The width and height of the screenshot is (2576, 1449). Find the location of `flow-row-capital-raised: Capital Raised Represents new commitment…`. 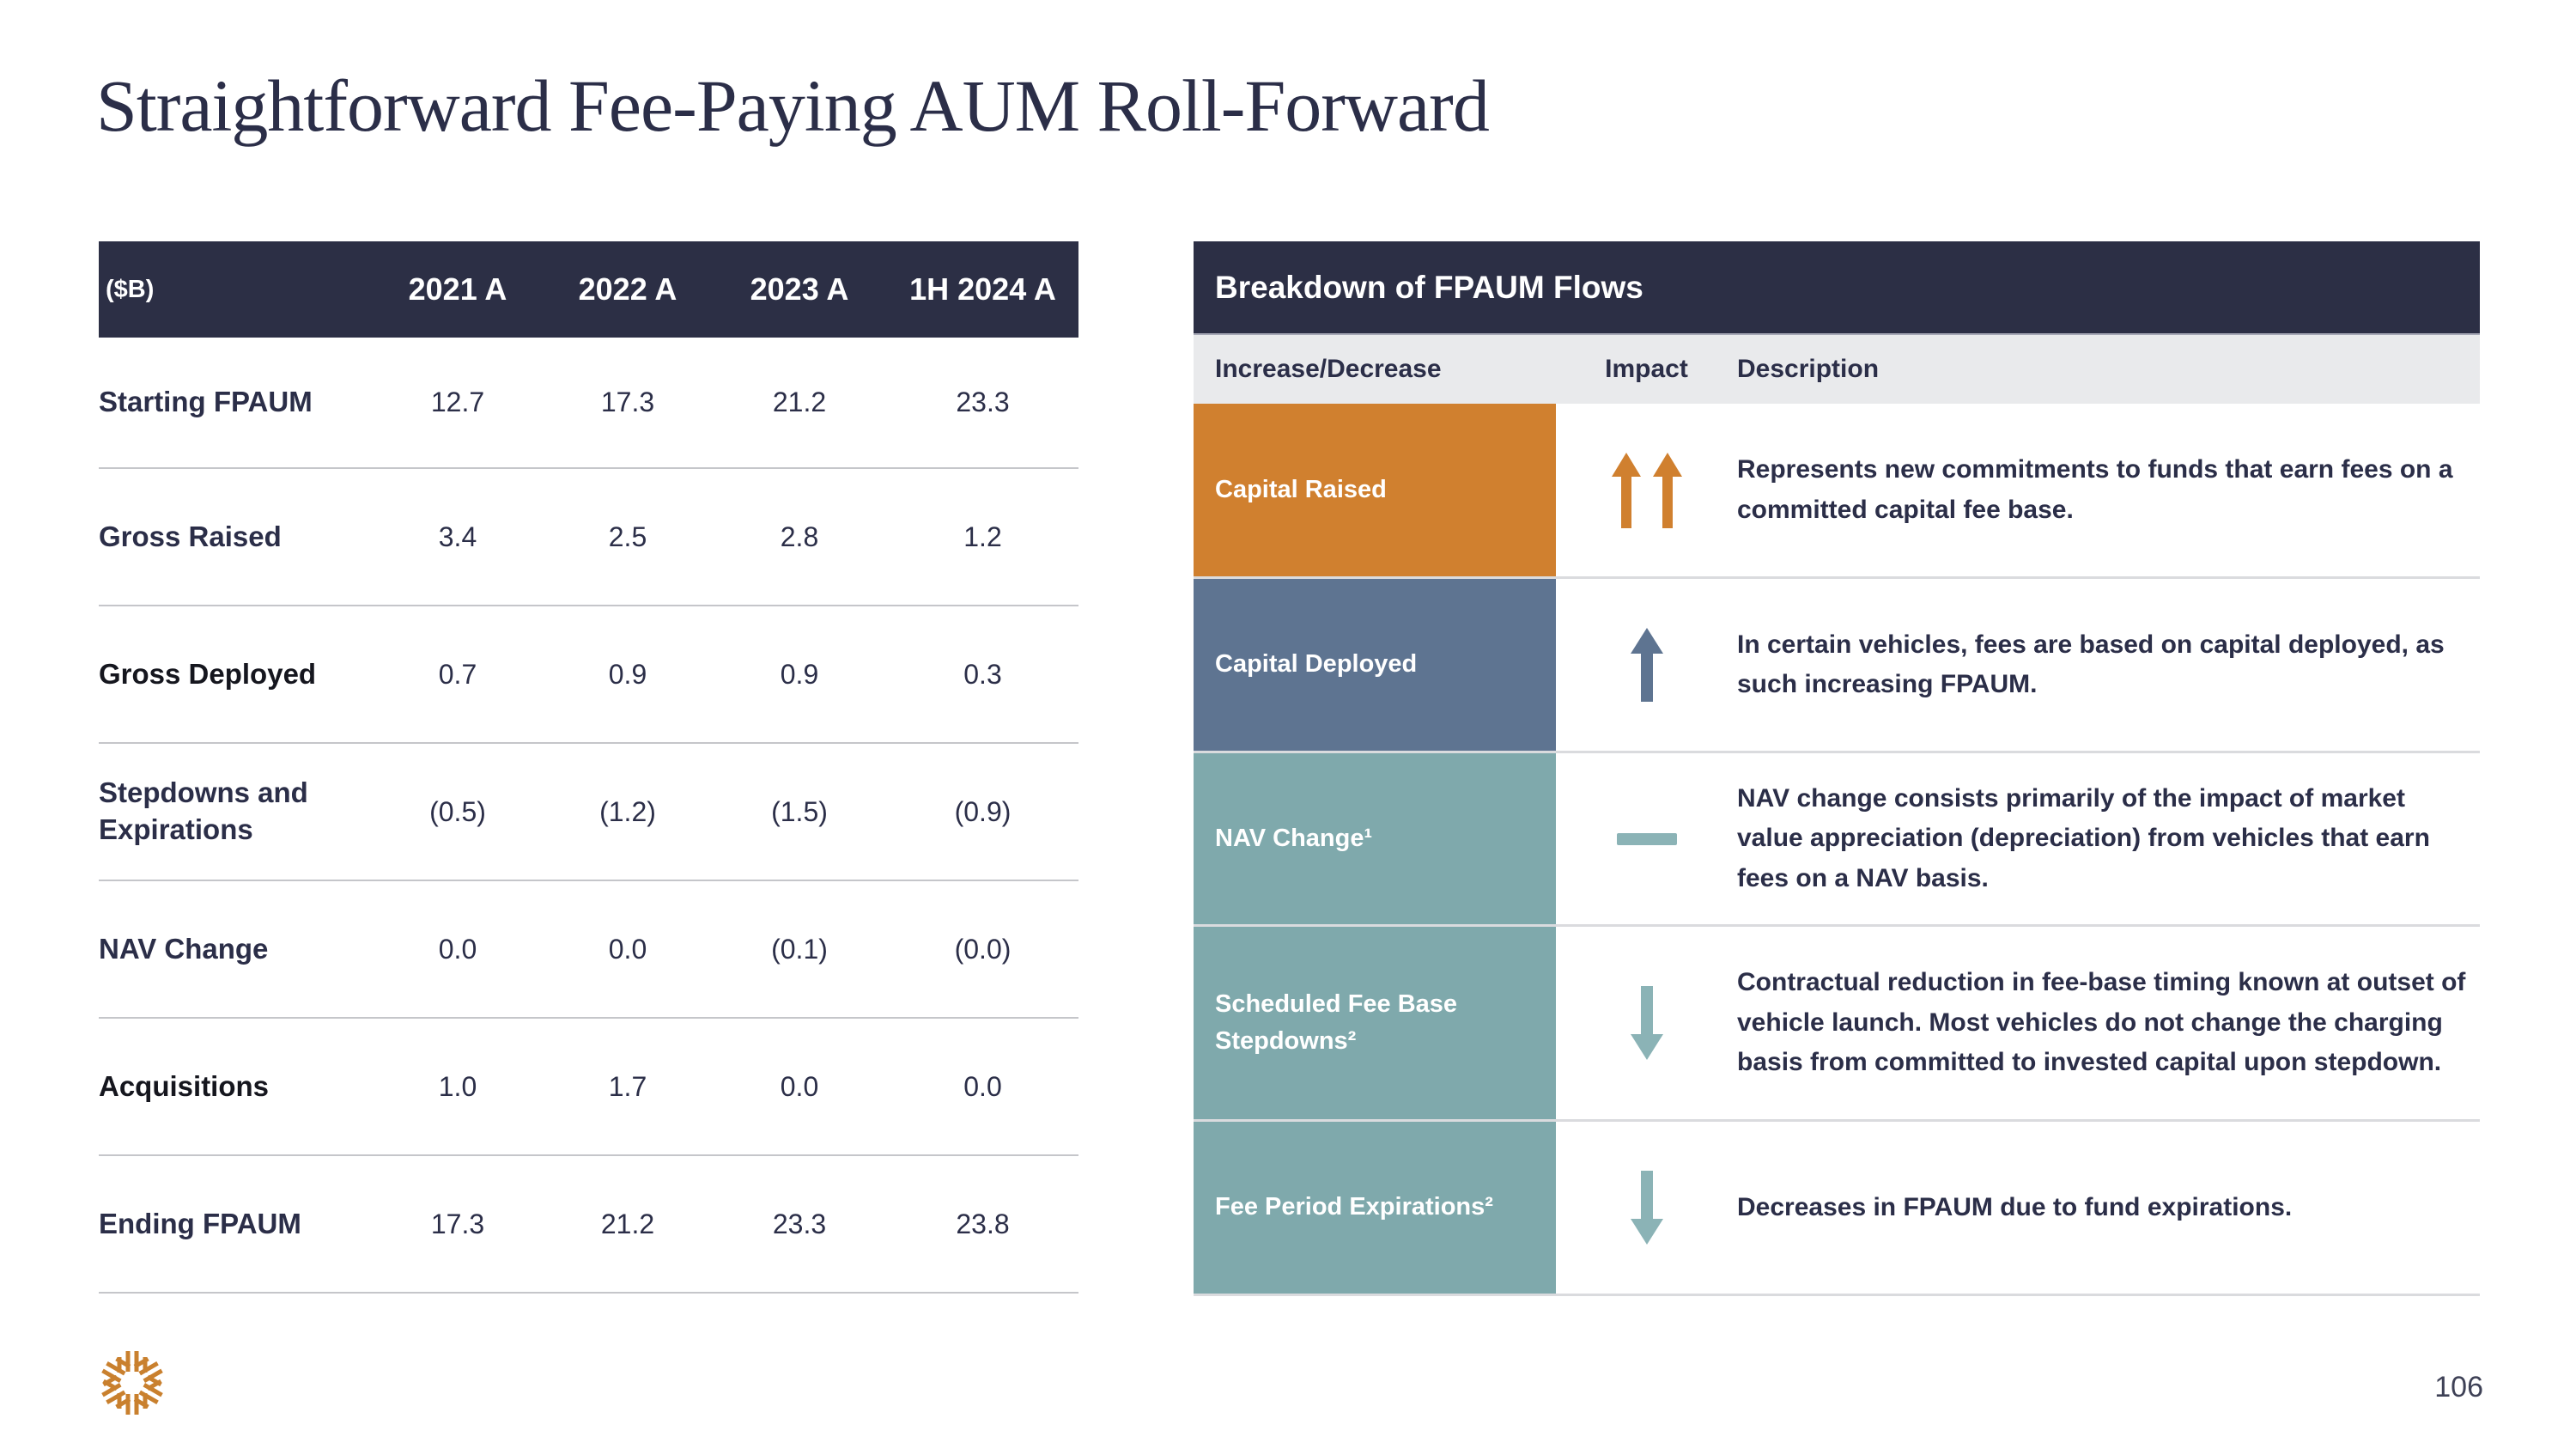

flow-row-capital-raised: Capital Raised Represents new commitment… is located at coordinates (1837, 491).